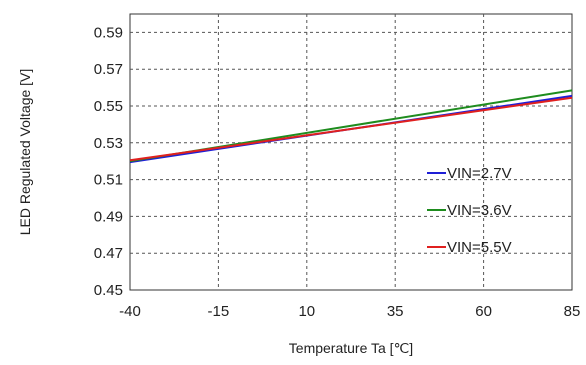  What do you see at coordinates (306, 311) in the screenshot?
I see `x-tick-label: 10` at bounding box center [306, 311].